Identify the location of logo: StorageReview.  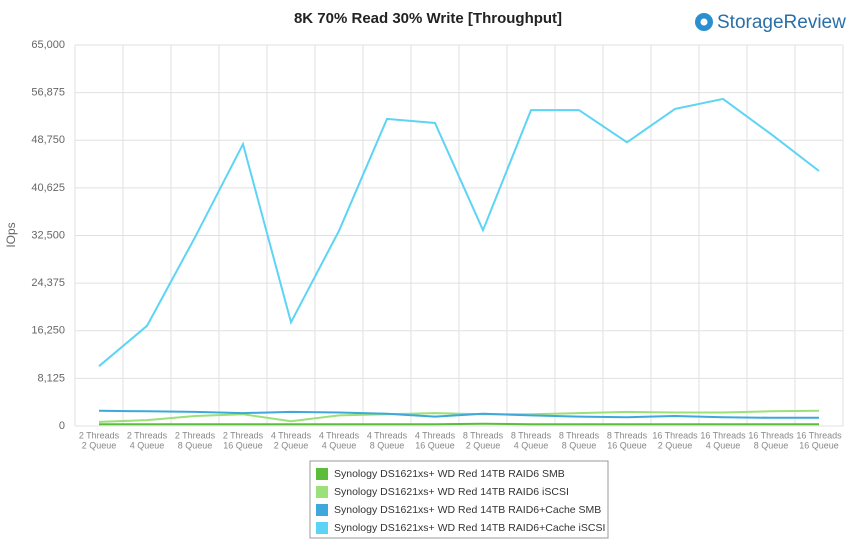
(770, 22).